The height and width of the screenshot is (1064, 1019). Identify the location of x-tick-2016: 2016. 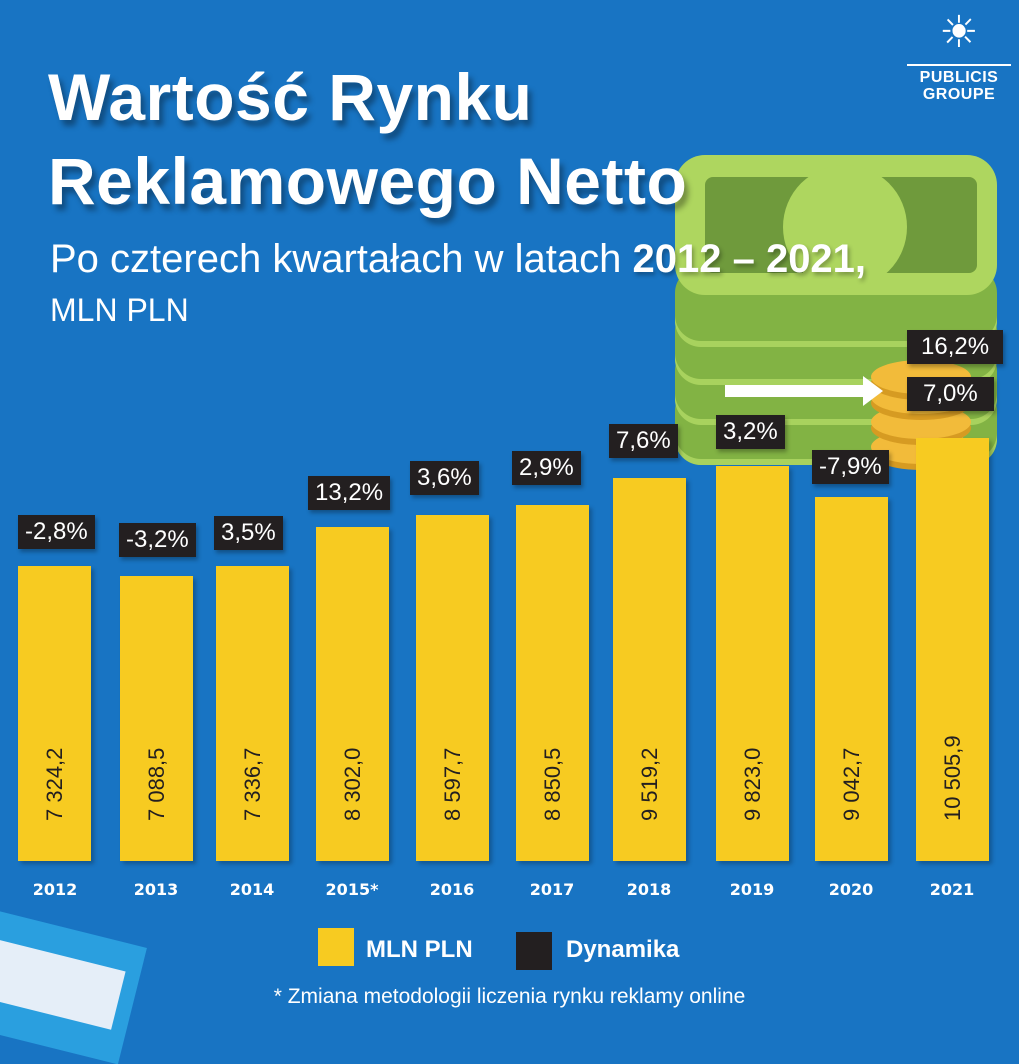
(452, 889).